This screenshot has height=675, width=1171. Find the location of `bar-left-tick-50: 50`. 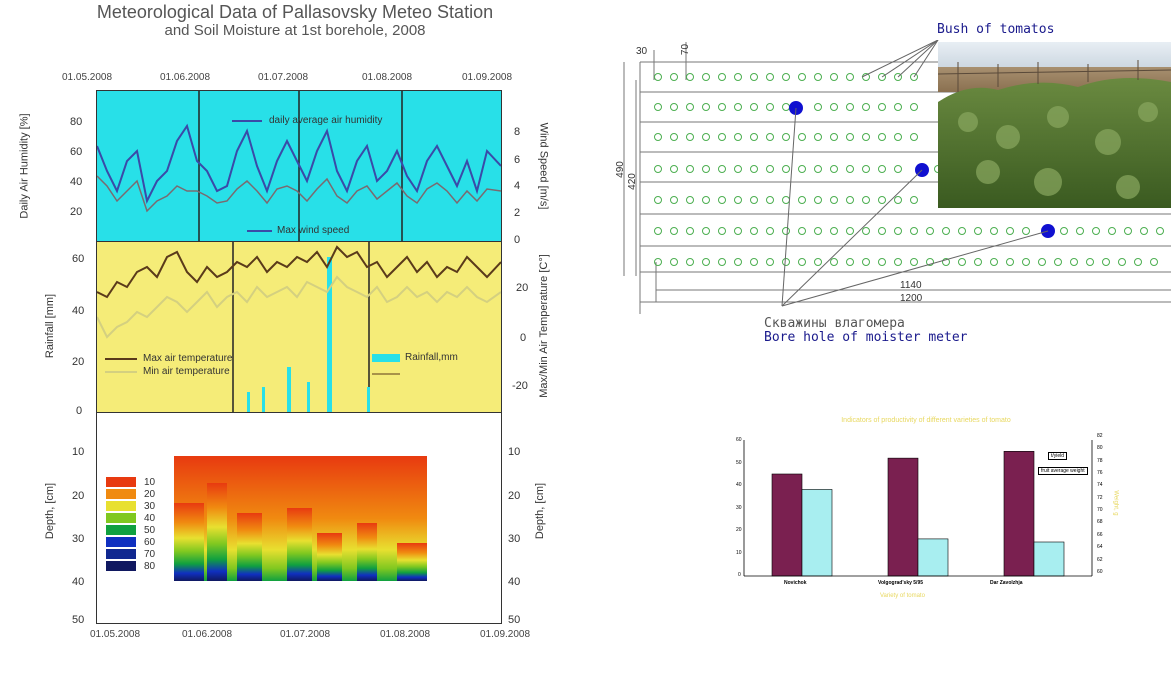

bar-left-tick-50: 50 is located at coordinates (739, 463).